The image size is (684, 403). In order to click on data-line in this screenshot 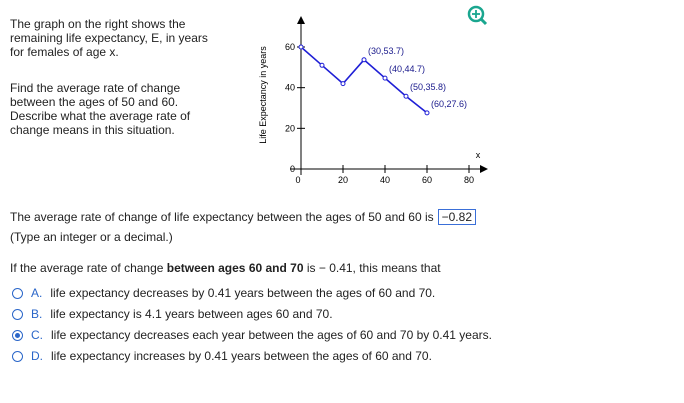, I will do `click(364, 80)`.